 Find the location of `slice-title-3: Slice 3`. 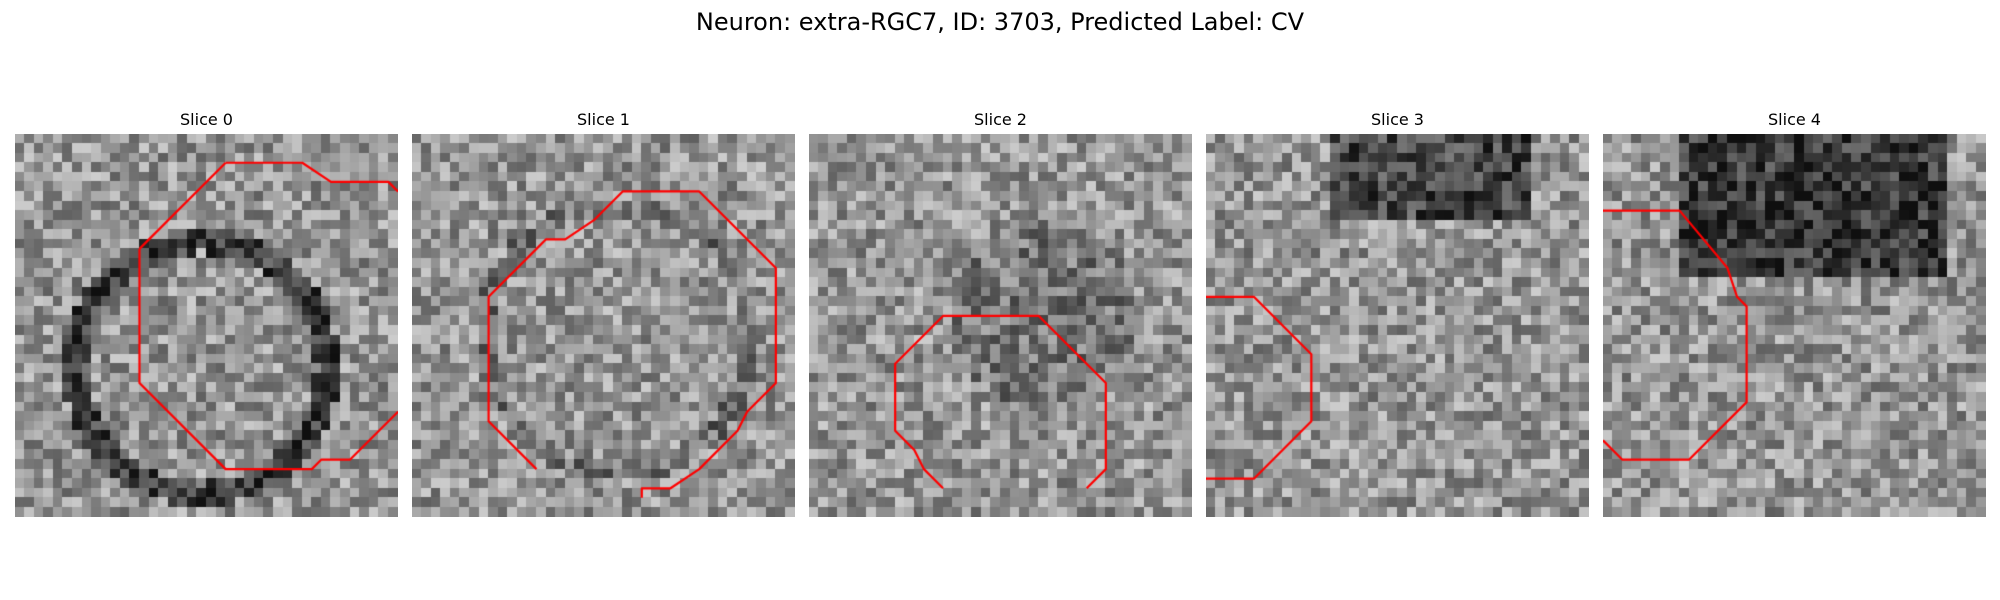

slice-title-3: Slice 3 is located at coordinates (1397, 119).